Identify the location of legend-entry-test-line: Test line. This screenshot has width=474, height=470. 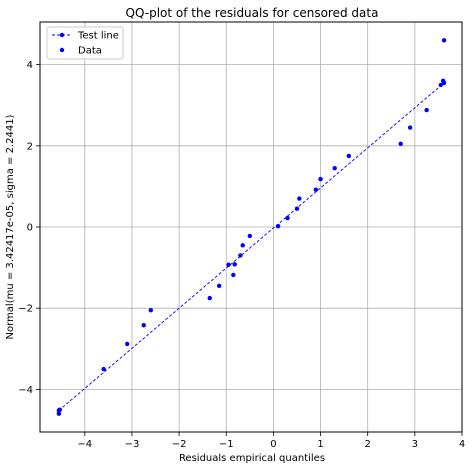
(98, 36).